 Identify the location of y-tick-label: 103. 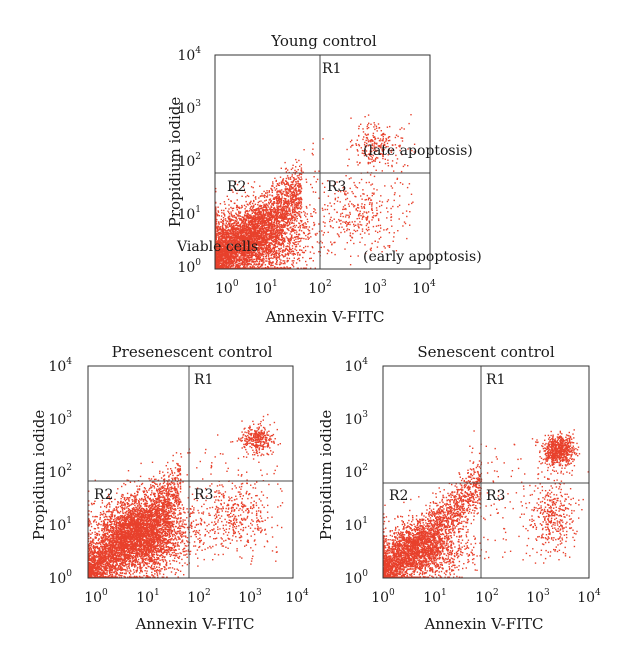
(189, 108).